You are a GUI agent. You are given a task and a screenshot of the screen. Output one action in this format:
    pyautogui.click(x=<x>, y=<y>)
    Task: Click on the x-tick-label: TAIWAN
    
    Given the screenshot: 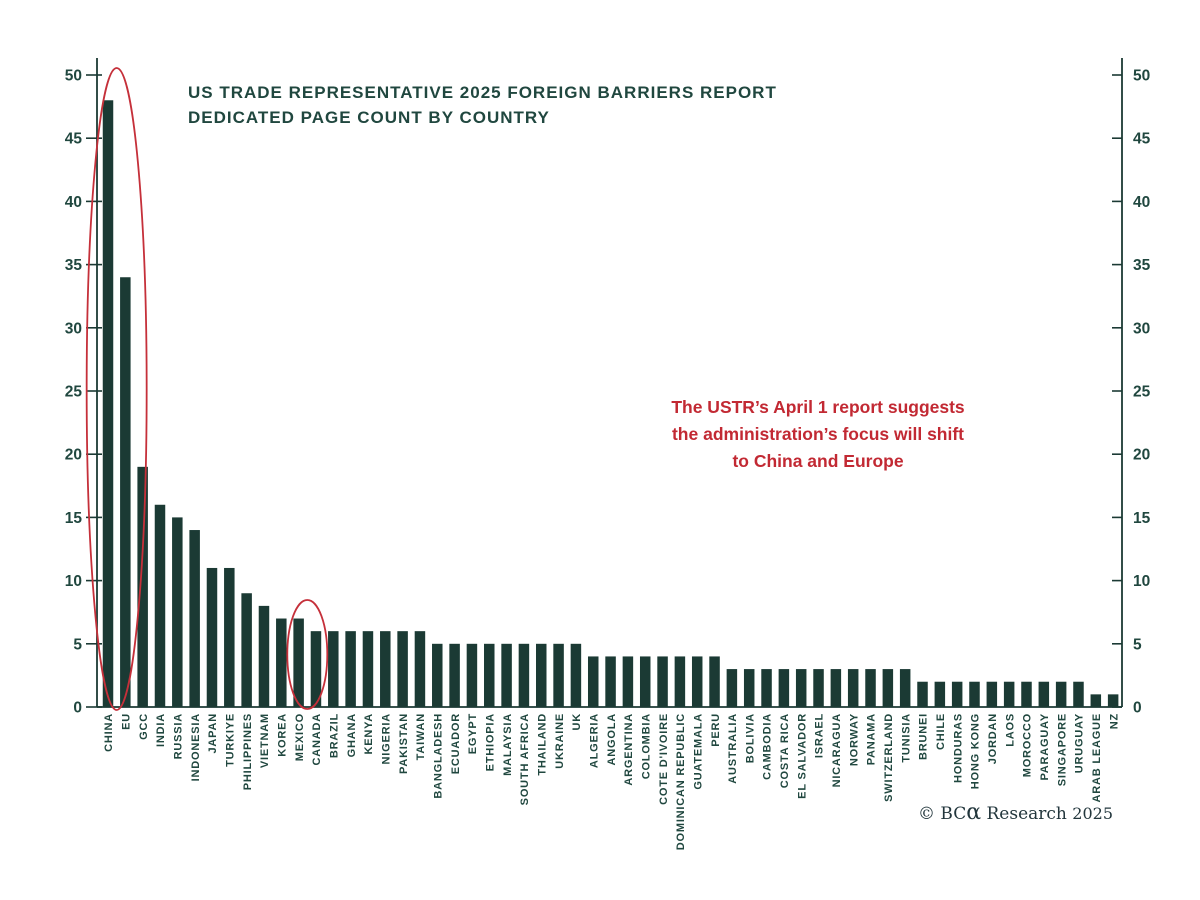 What is the action you would take?
    pyautogui.click(x=421, y=736)
    